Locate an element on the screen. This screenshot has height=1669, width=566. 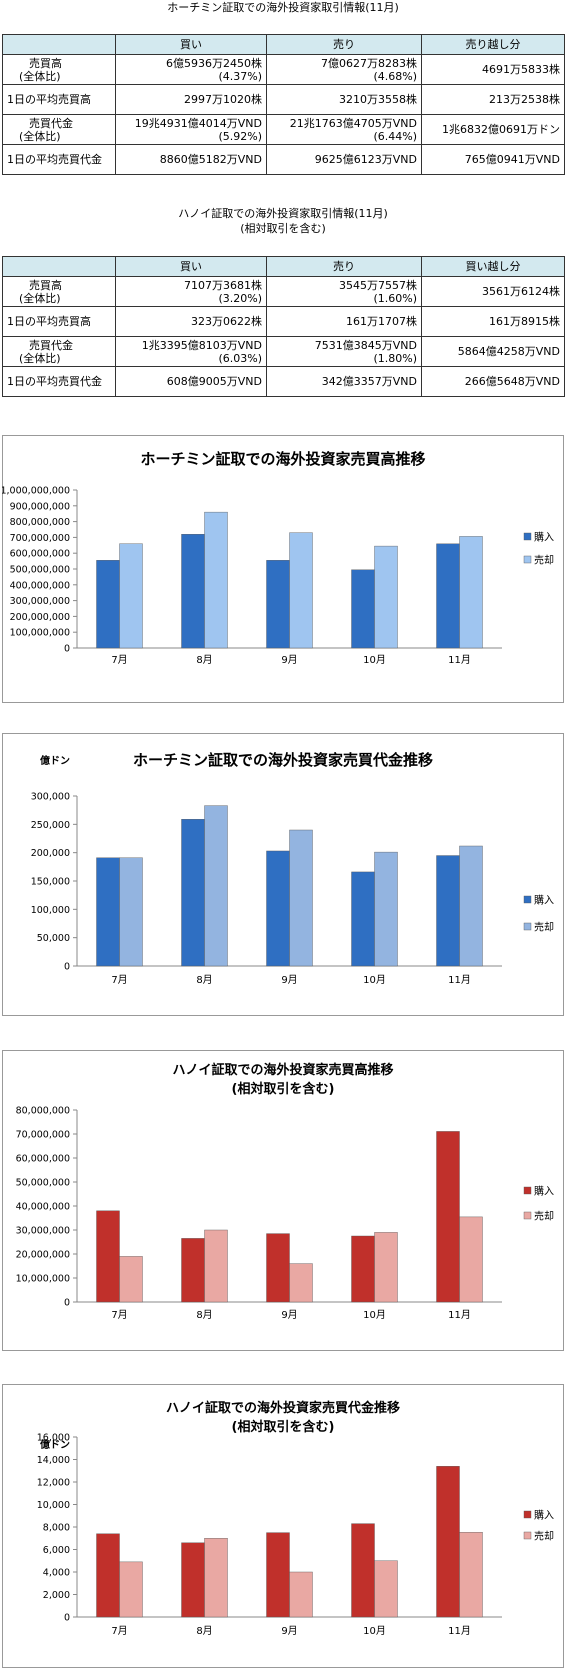
chart-subtitle: (相対取引を含む) is located at coordinates (283, 1427).